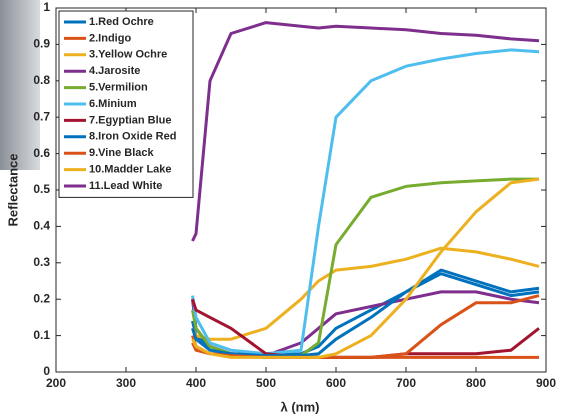 This screenshot has width=562, height=420. I want to click on x-tick-label: 800, so click(476, 383).